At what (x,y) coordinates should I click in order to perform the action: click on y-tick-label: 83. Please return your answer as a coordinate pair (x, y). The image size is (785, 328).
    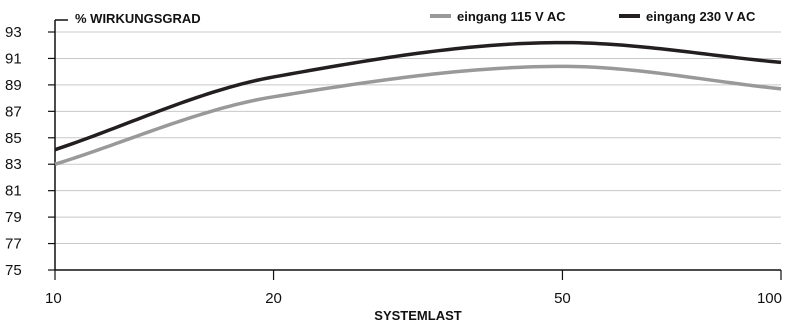
    Looking at the image, I should click on (13, 164).